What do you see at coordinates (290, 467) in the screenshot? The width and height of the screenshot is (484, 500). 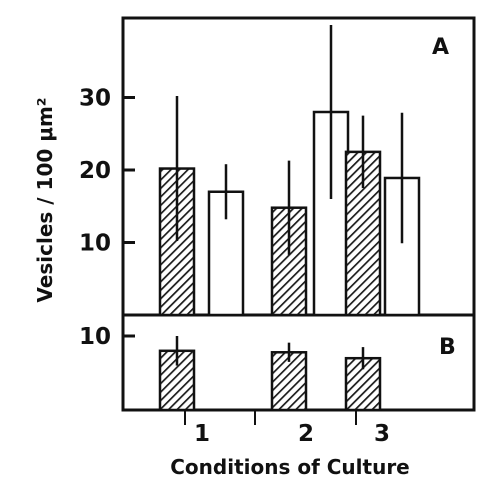 I see `x-axis-title: Conditions of Culture` at bounding box center [290, 467].